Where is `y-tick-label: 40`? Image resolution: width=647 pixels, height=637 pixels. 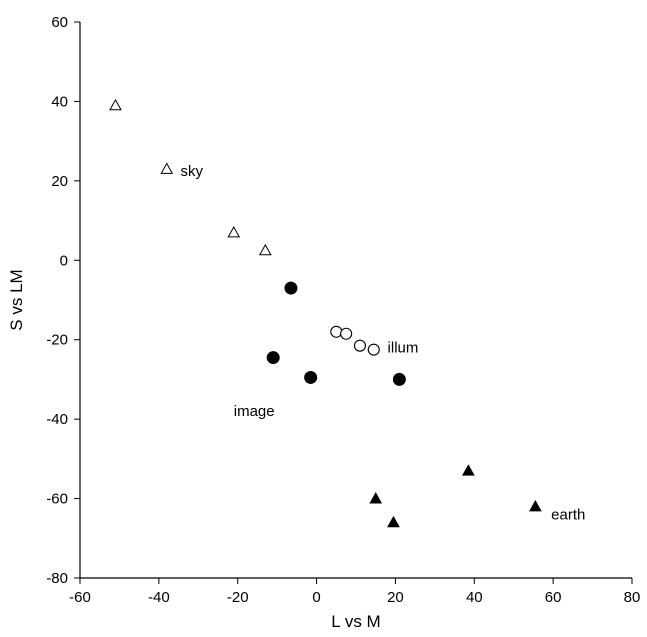 y-tick-label: 40 is located at coordinates (59, 101).